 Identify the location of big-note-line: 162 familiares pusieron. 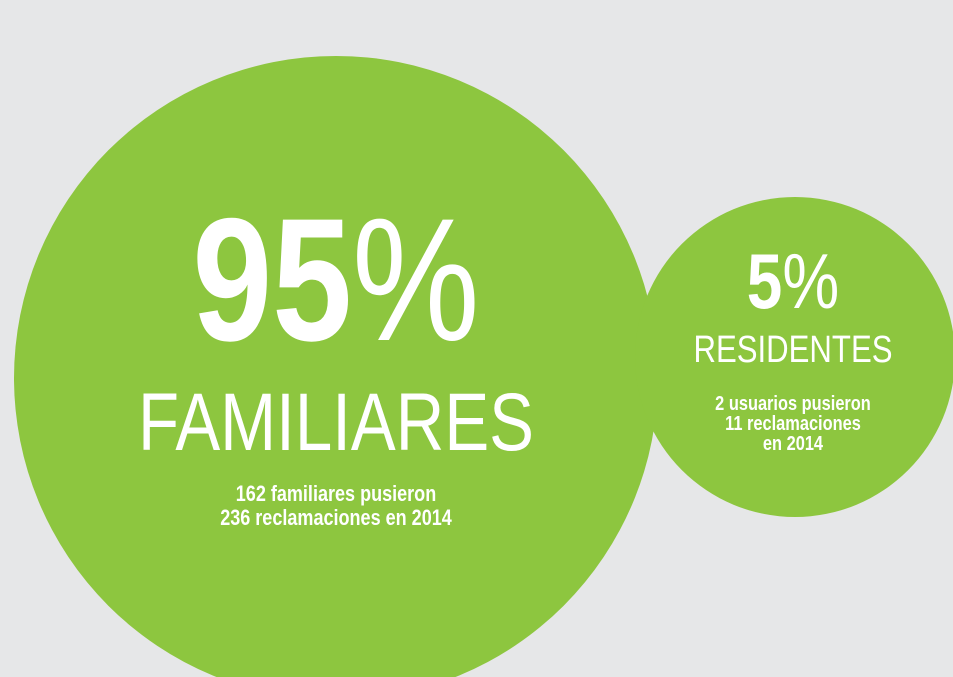
(336, 494).